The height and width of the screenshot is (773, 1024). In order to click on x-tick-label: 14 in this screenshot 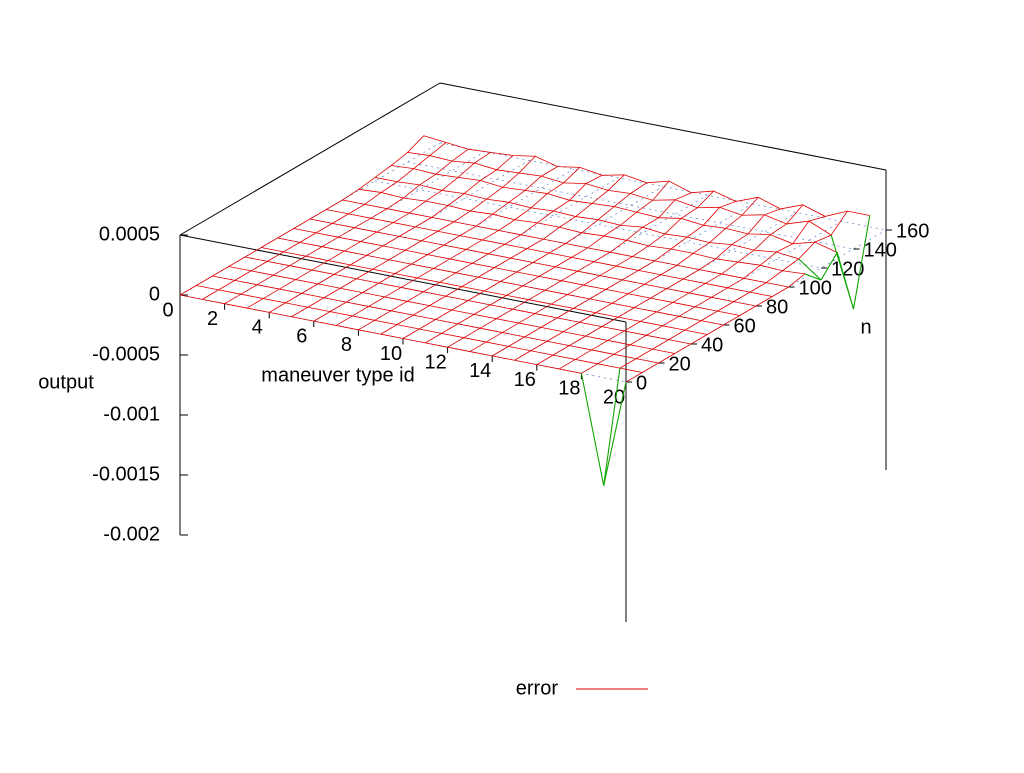, I will do `click(480, 371)`.